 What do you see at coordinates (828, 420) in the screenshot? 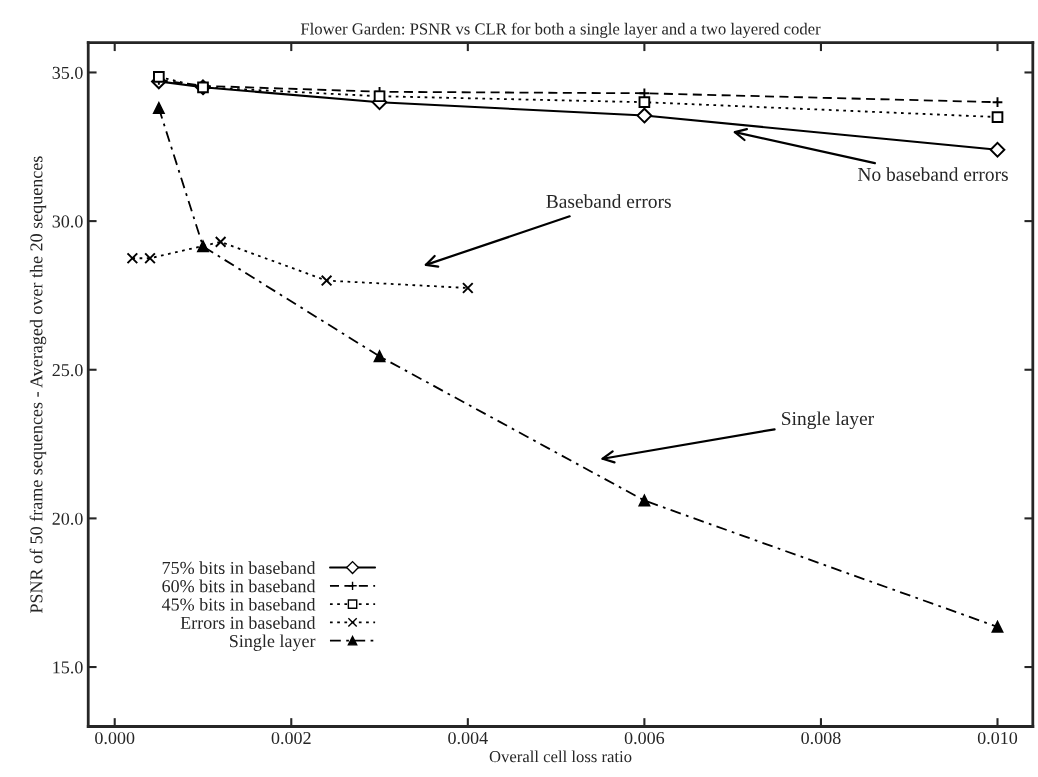
I see `annotation: Single layer` at bounding box center [828, 420].